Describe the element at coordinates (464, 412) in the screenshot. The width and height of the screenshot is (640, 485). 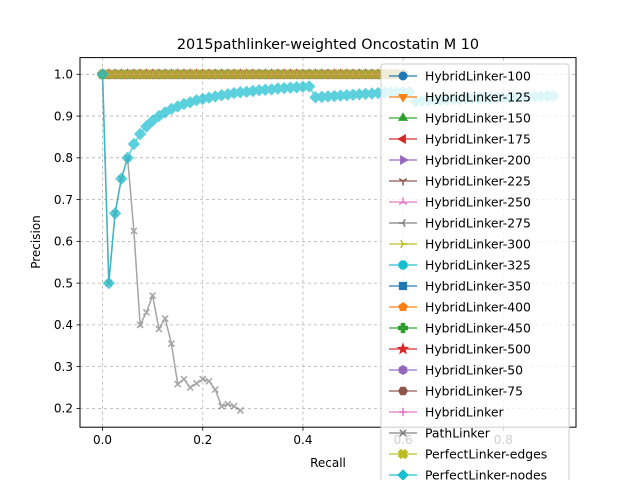
I see `legend-label: HybridLinker` at that location.